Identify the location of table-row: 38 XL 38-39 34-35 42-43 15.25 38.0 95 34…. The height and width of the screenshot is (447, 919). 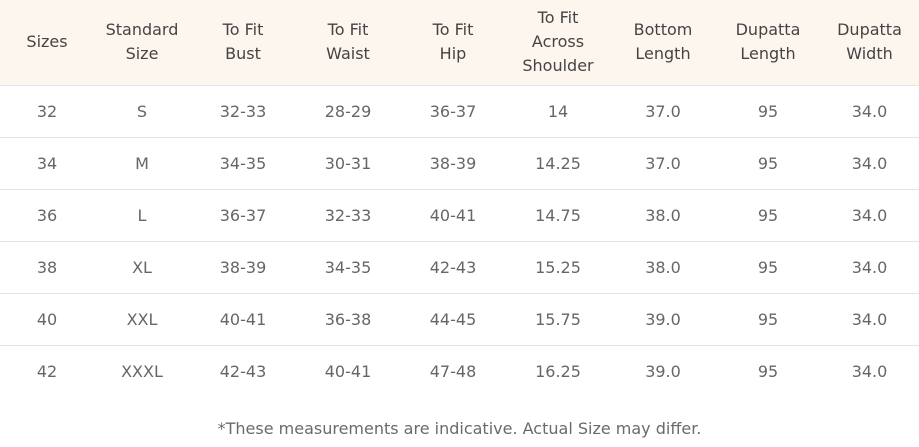
(459, 267).